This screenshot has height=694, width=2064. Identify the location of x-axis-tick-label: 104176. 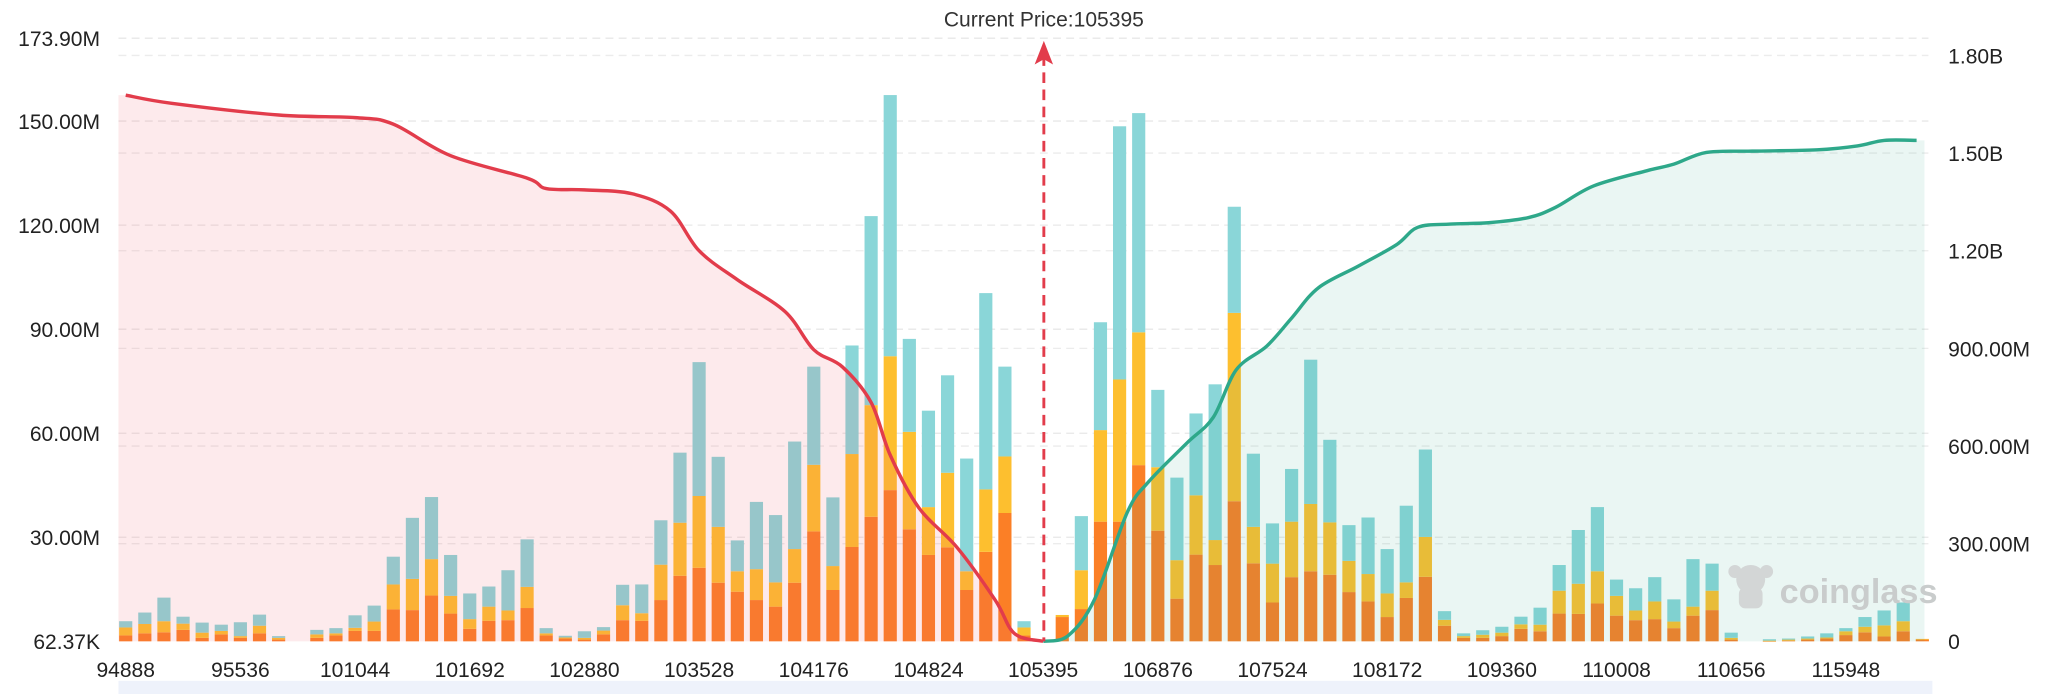
(814, 670).